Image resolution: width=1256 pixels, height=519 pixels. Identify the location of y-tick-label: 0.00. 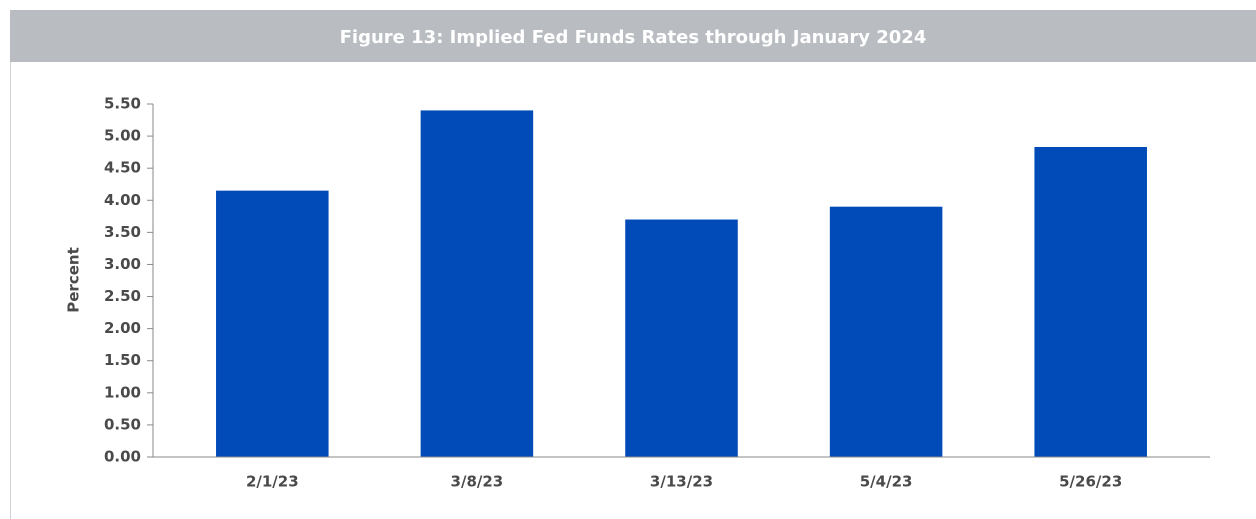
(122, 457).